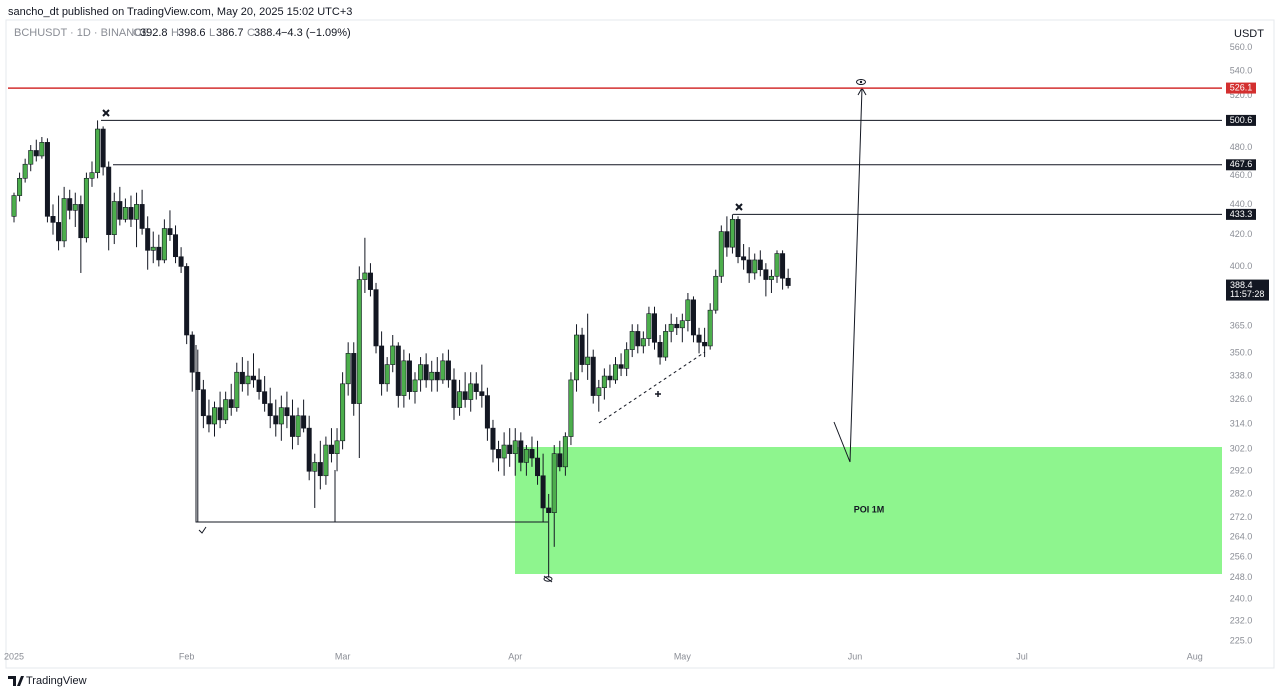  Describe the element at coordinates (154, 33) in the screenshot. I see `ohlc-value: 392.8` at that location.